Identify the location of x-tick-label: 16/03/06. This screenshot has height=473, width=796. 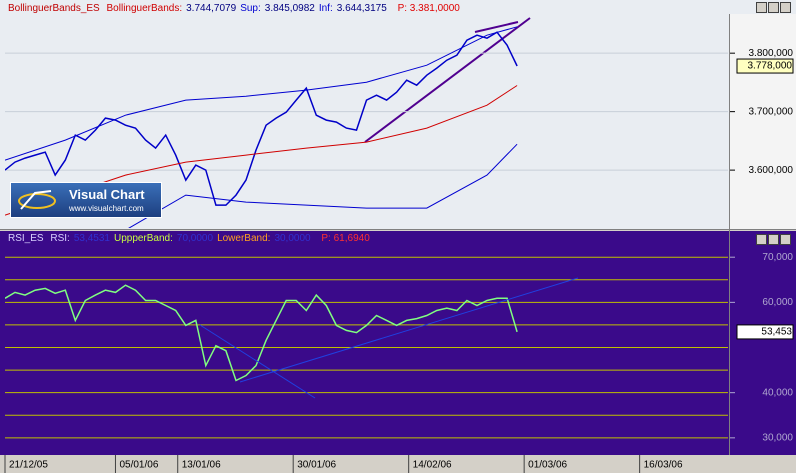
(663, 465).